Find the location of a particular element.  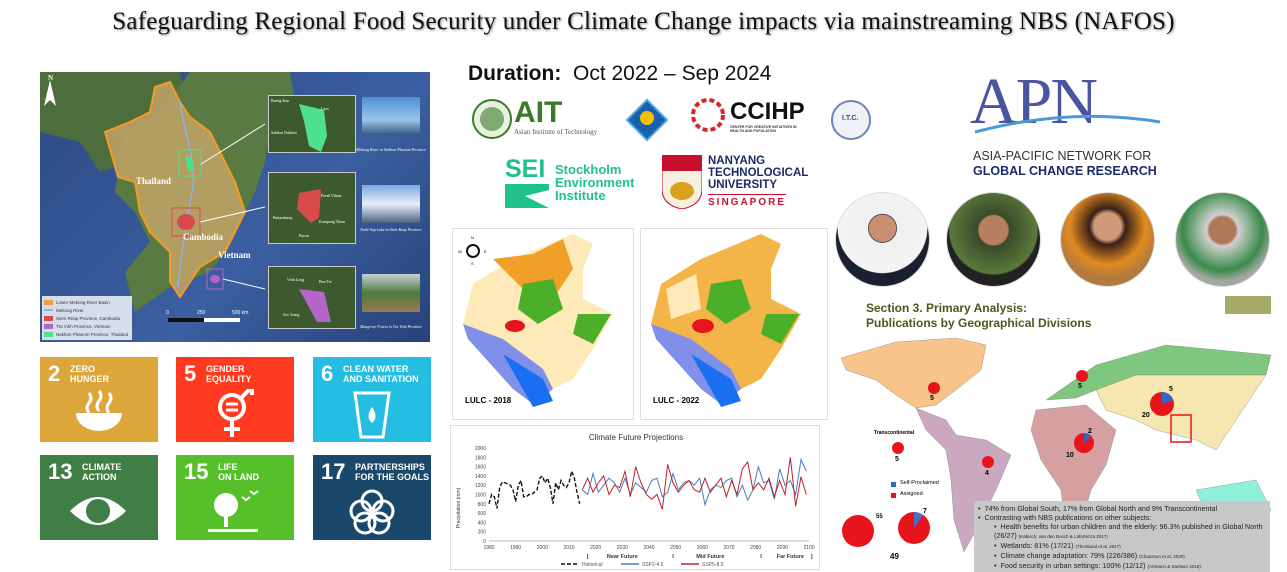

y-tick-label: 1800 is located at coordinates (480, 458).